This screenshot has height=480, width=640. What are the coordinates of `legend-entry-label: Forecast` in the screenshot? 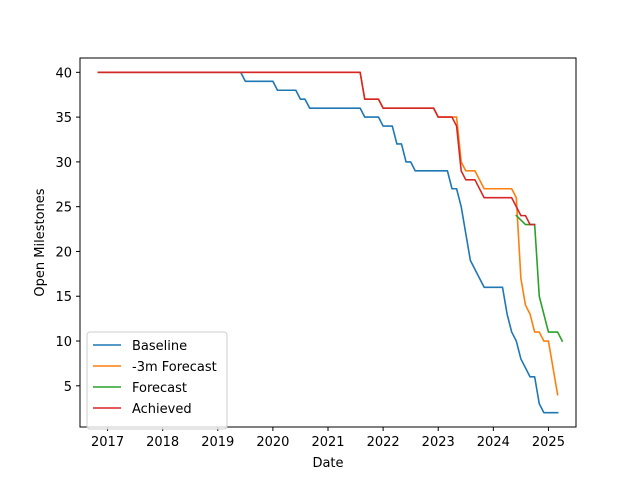 It's located at (159, 388).